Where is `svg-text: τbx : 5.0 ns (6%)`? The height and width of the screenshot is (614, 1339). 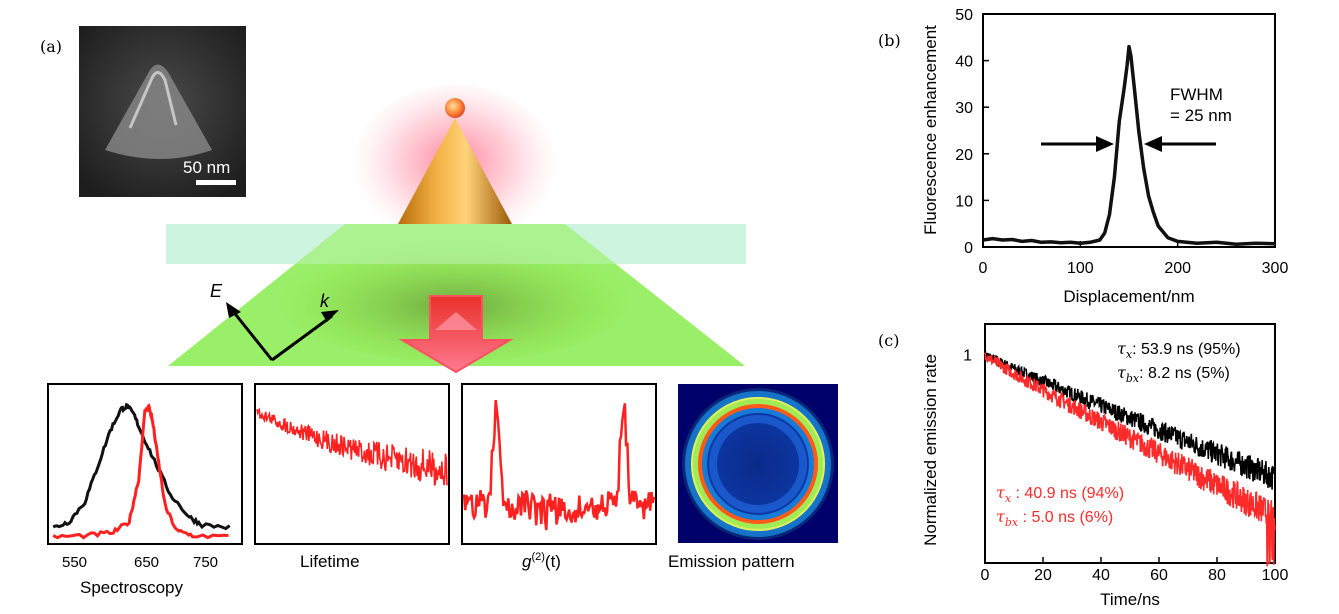
svg-text: τbx : 5.0 ns (6%) is located at coordinates (1054, 518).